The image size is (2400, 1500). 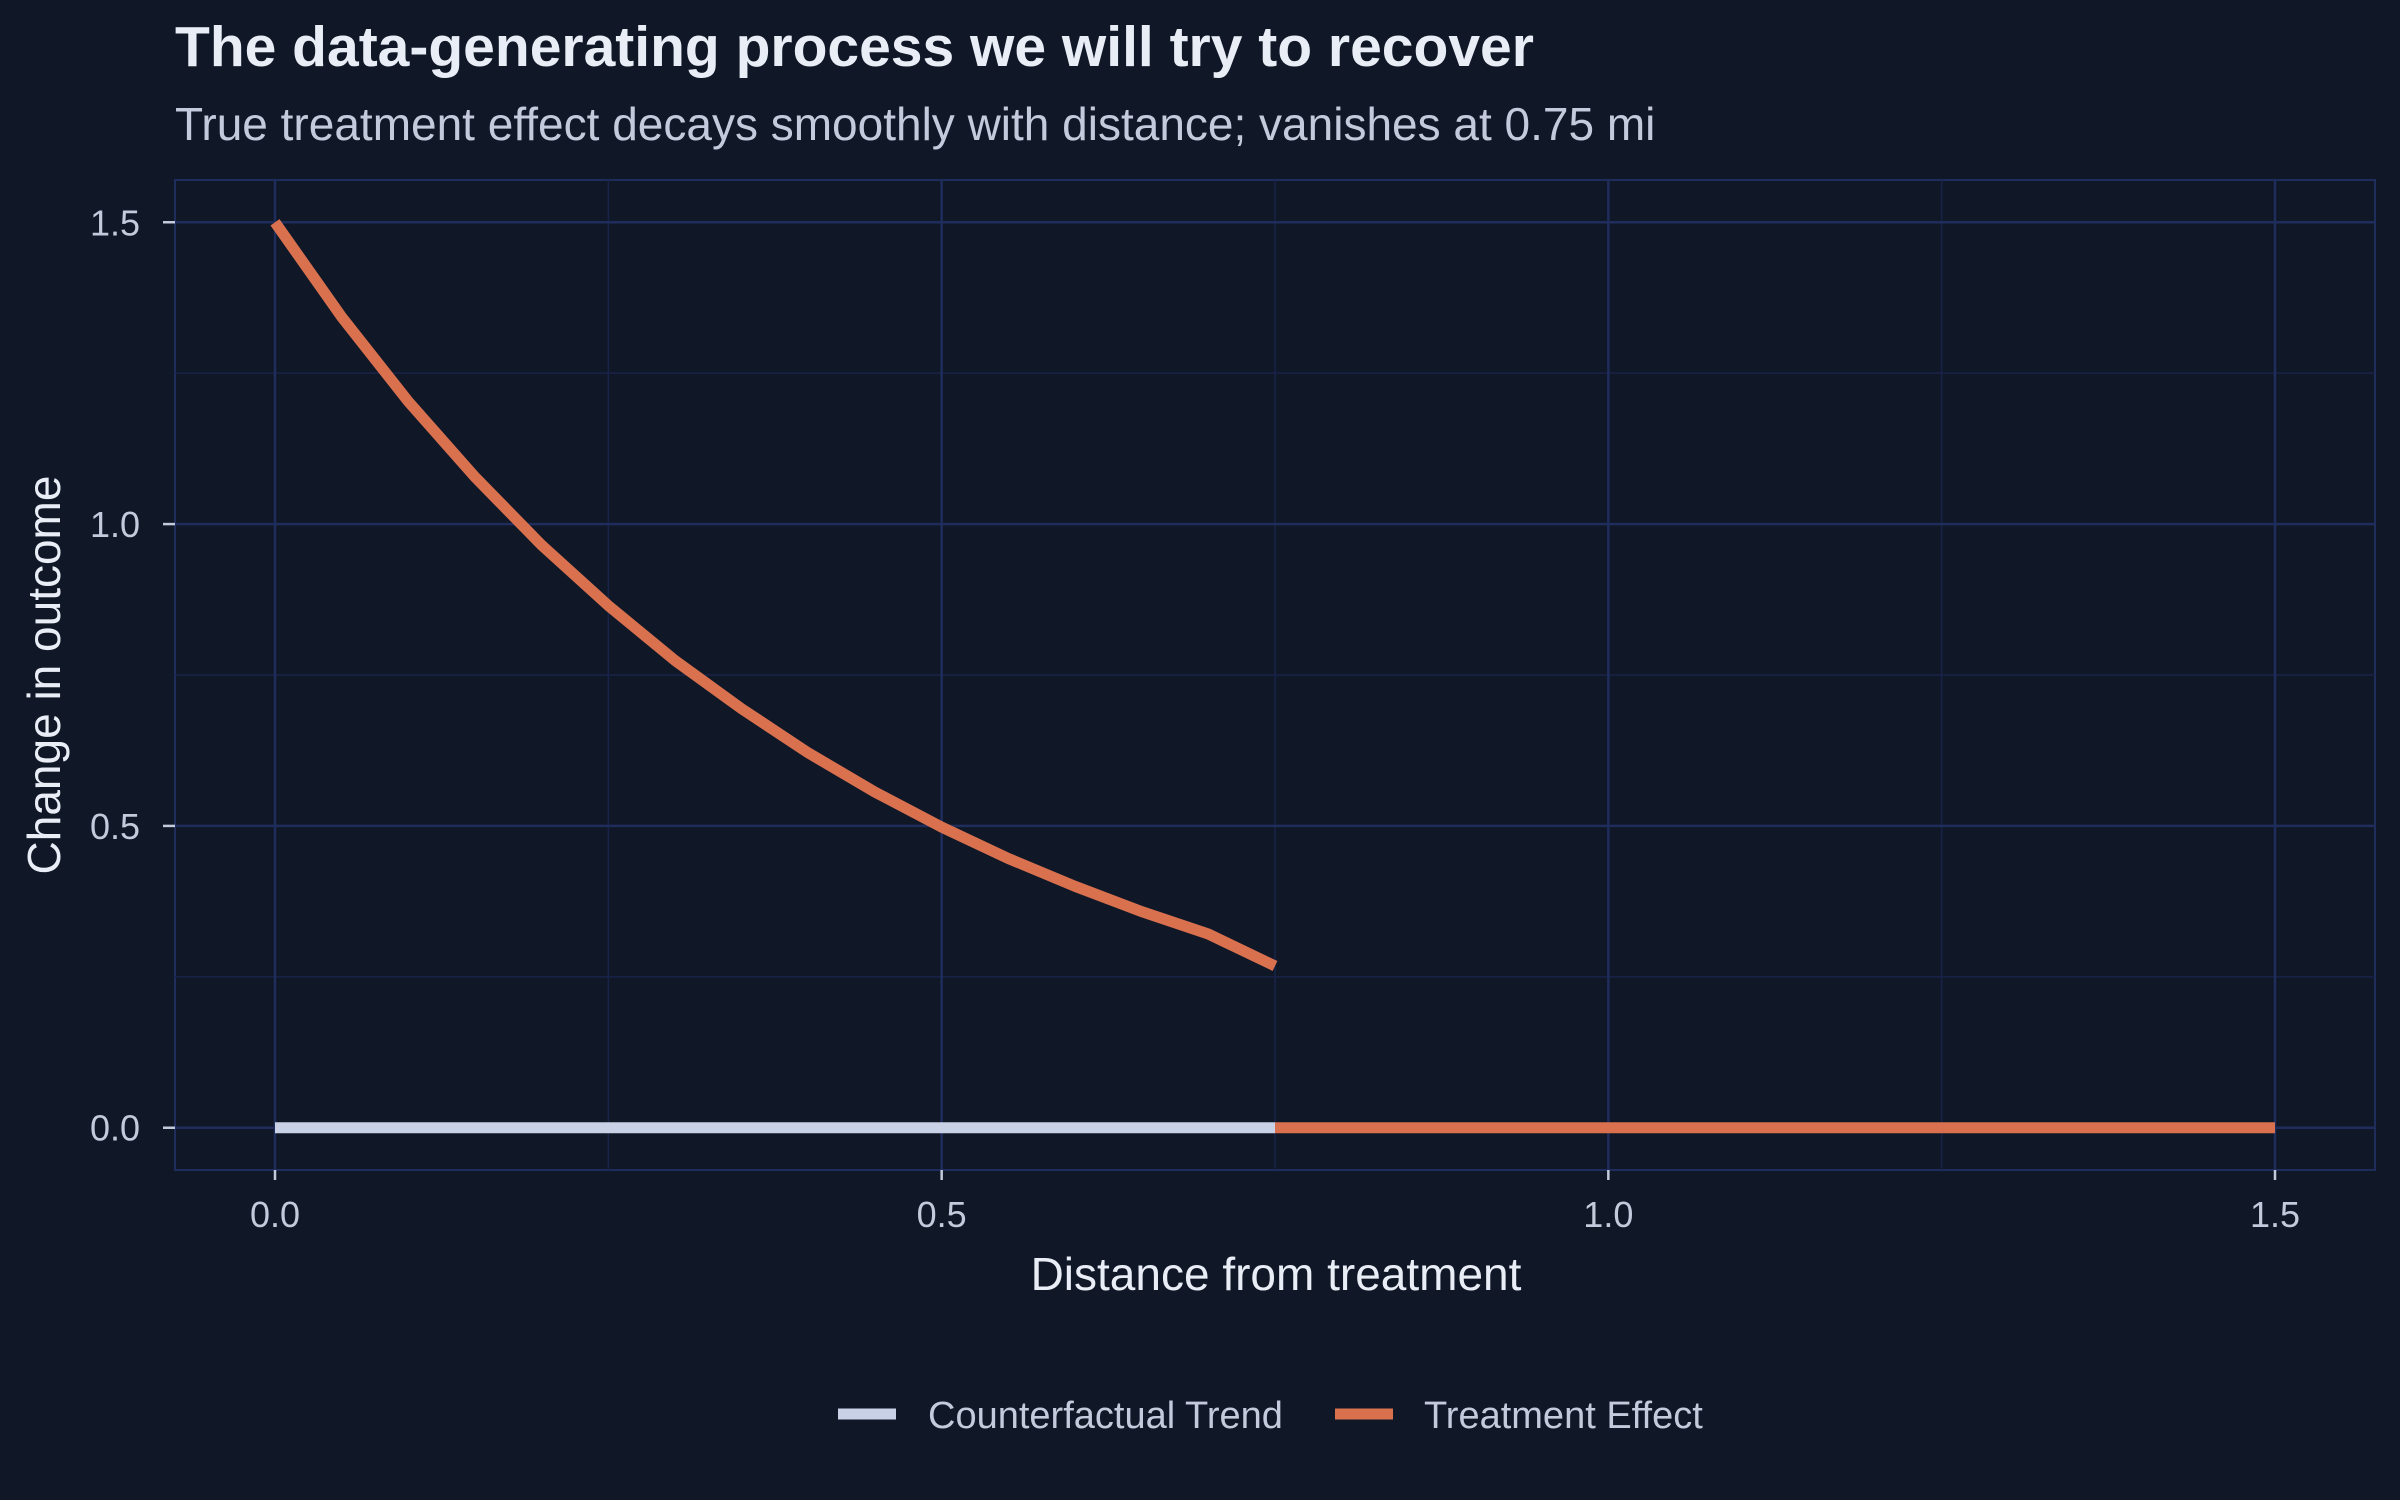 I want to click on legend-label: Counterfactual Trend, so click(x=1105, y=1416).